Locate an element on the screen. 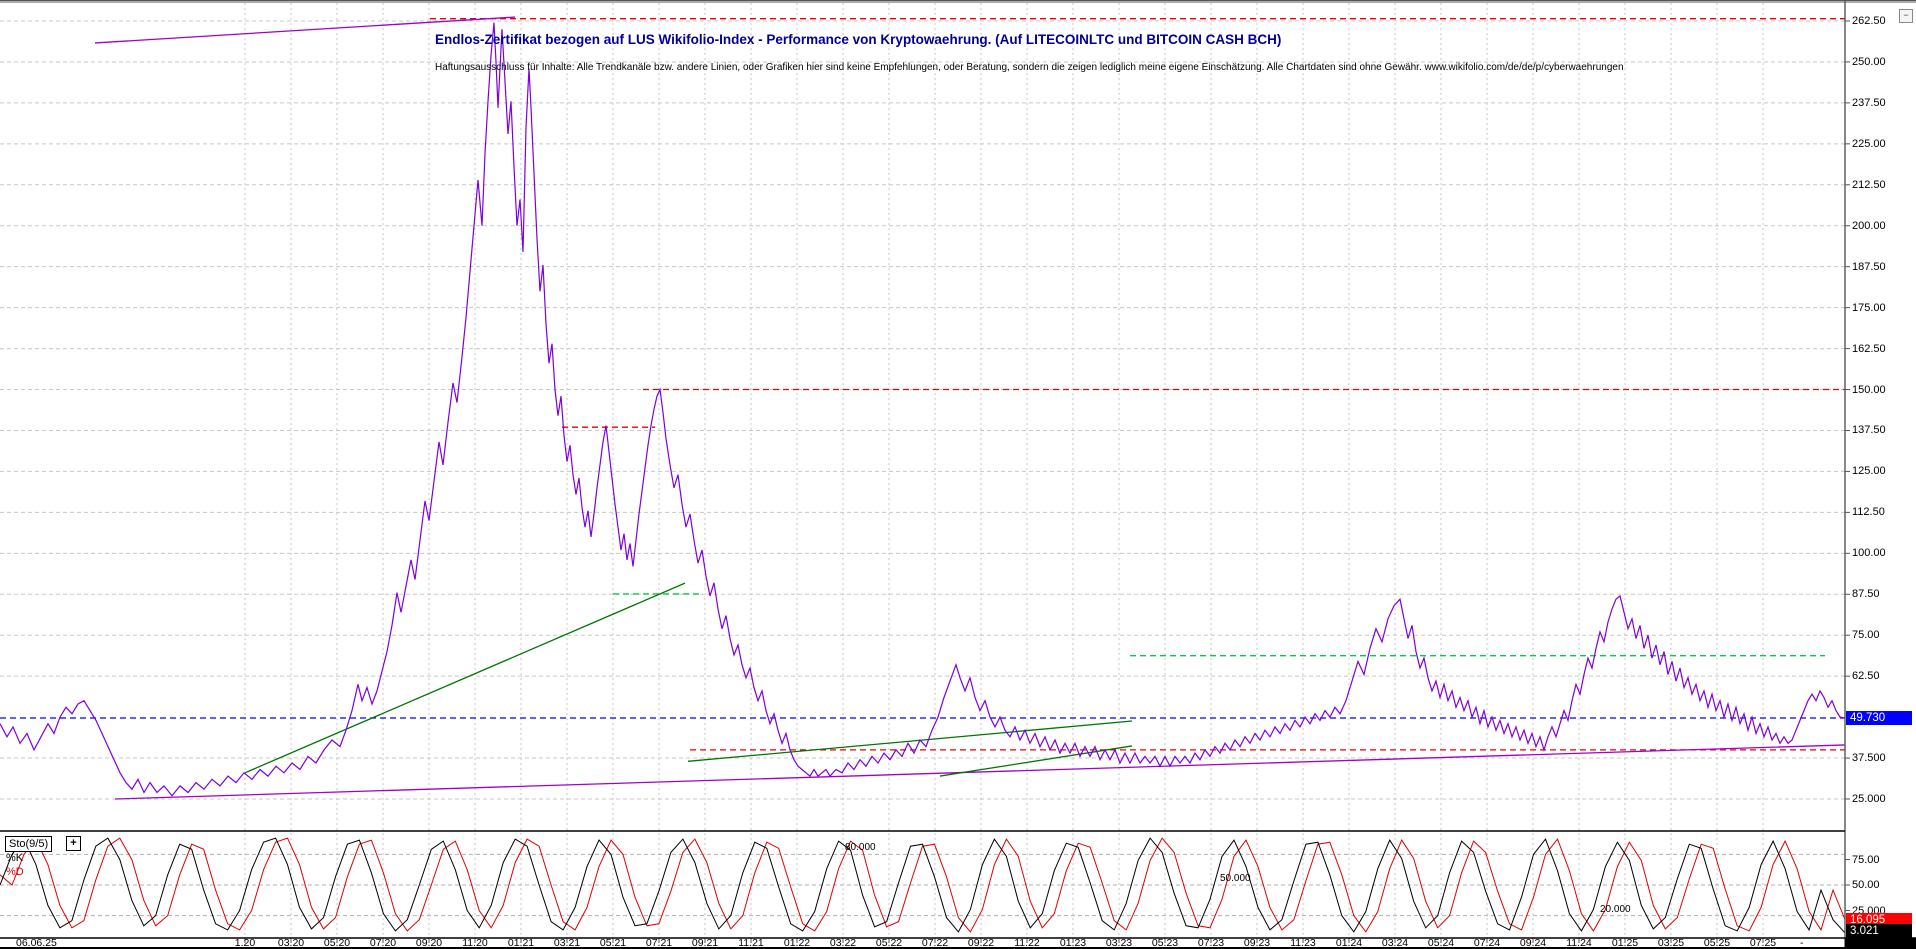 Image resolution: width=1916 pixels, height=949 pixels. date-axis-label: 05.25 is located at coordinates (1717, 943).